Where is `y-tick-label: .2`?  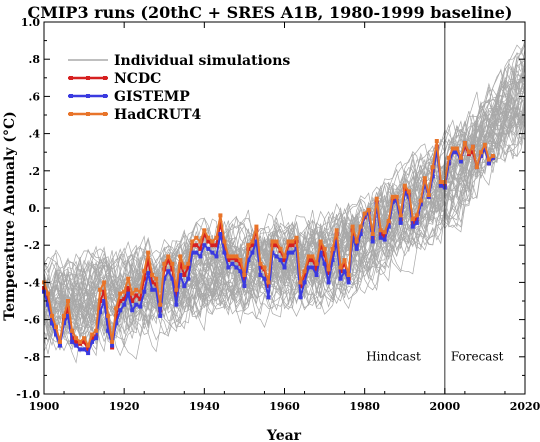
y-tick-label: .2 is located at coordinates (34, 171).